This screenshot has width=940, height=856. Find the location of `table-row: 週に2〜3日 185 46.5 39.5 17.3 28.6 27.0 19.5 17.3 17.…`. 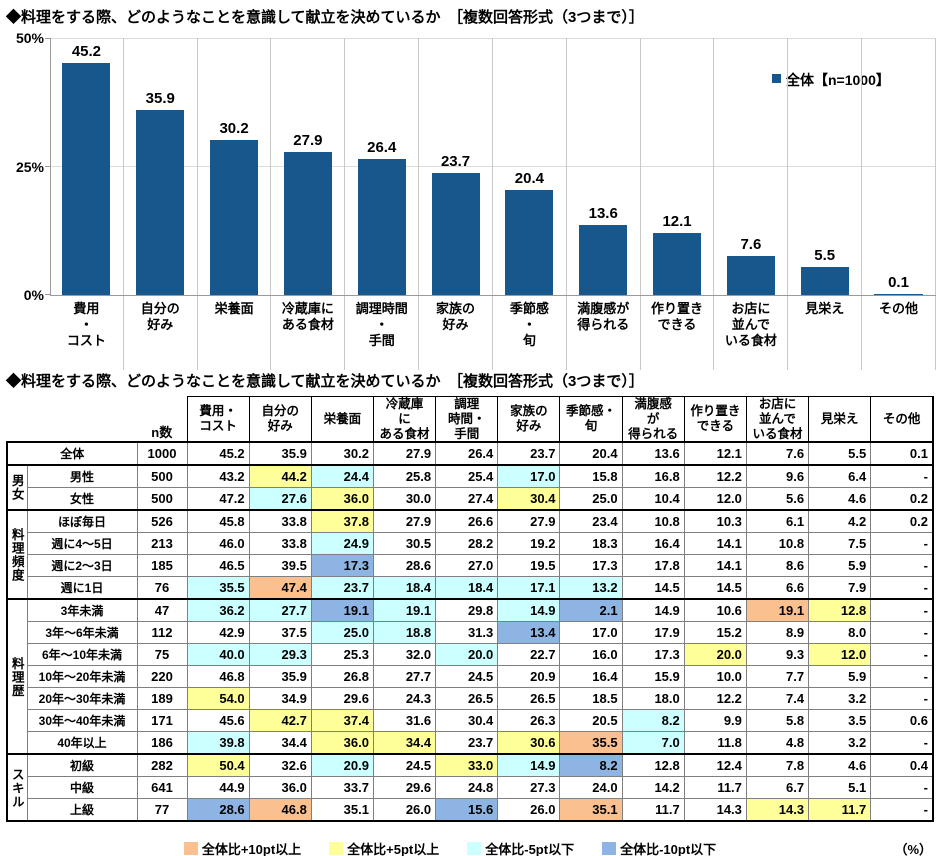

table-row: 週に2〜3日 185 46.5 39.5 17.3 28.6 27.0 19.5 17.3 17.… is located at coordinates (471, 566).